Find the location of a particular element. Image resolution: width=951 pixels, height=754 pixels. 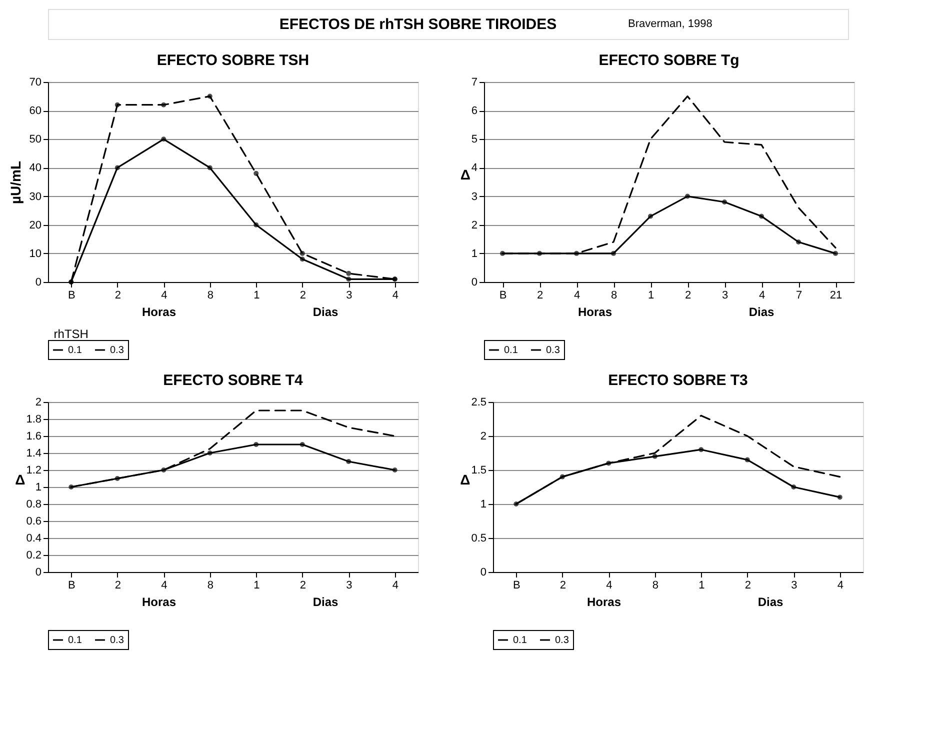

y-tick-label: 3 is located at coordinates (474, 196).